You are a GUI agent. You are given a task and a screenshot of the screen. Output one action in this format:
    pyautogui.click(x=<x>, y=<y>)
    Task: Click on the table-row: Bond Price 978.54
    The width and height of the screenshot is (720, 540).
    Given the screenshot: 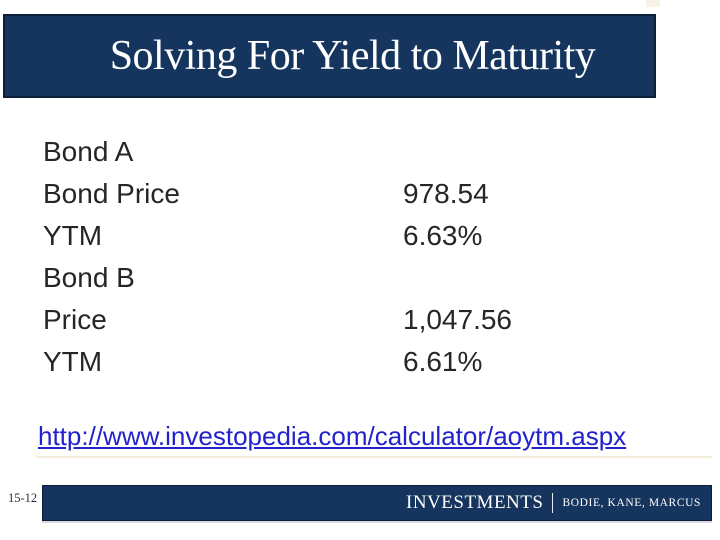 What is the action you would take?
    pyautogui.click(x=363, y=194)
    